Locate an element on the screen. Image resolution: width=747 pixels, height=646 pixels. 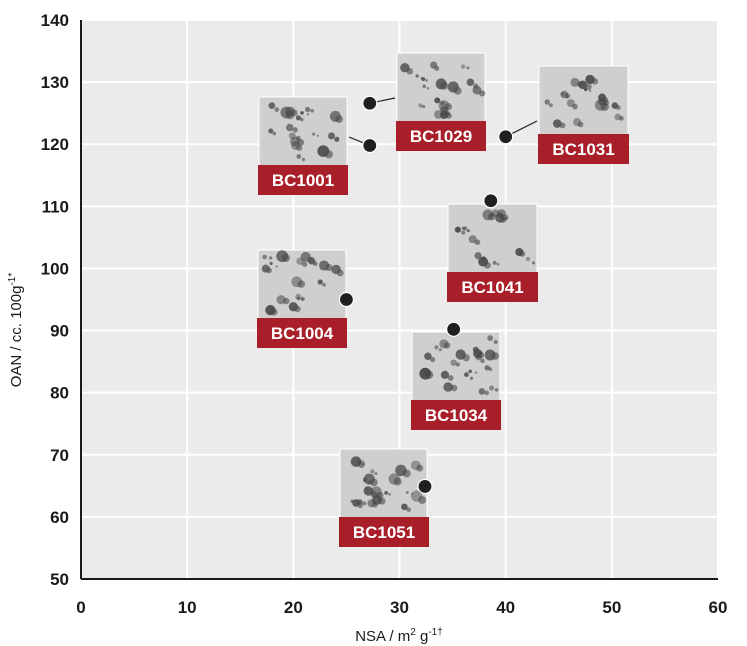
x-axis-title: NSA / m2 g-1† is located at coordinates (399, 636).